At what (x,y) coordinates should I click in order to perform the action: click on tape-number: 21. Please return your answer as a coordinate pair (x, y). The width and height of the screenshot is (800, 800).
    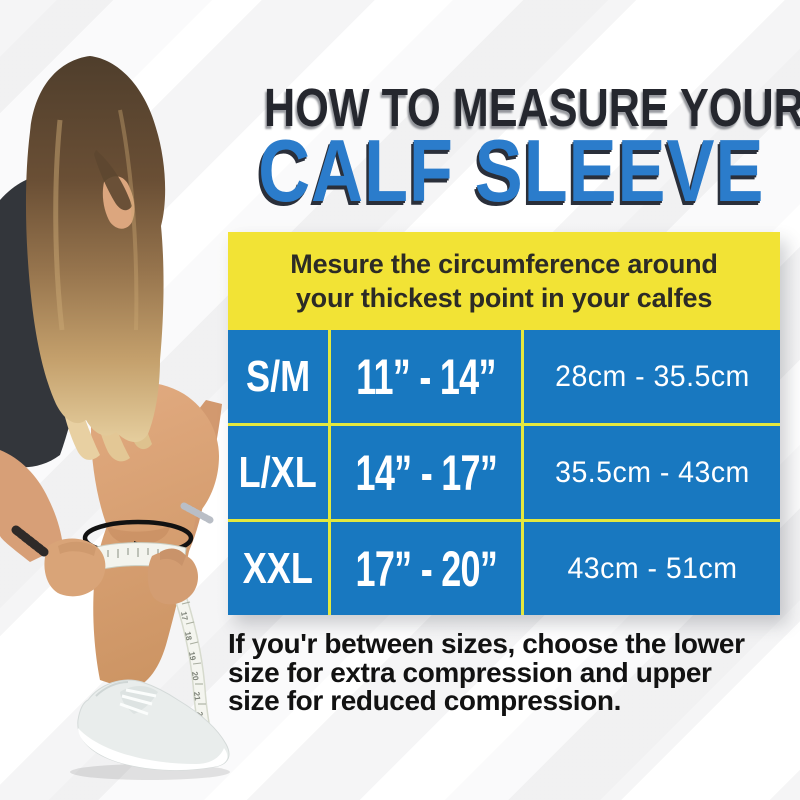
    Looking at the image, I should click on (197, 696).